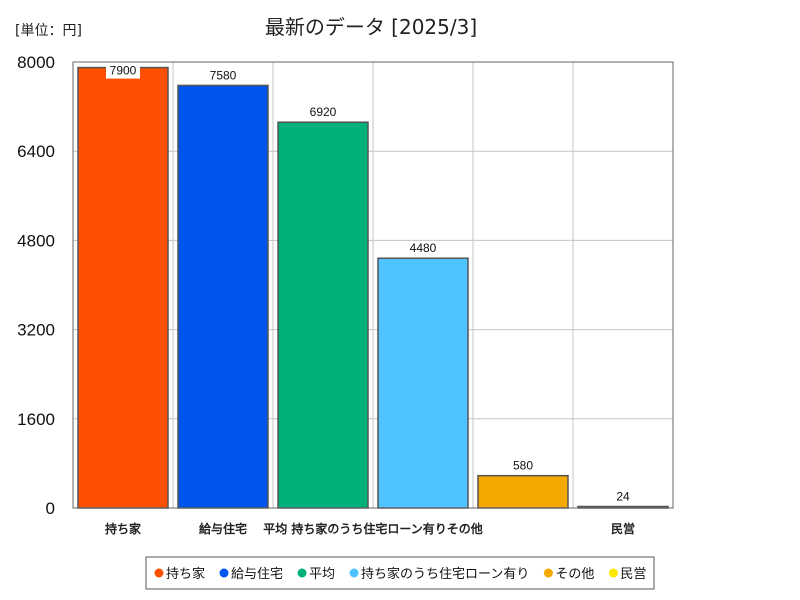  Describe the element at coordinates (123, 528) in the screenshot. I see `x-tick-label: 持ち家` at that location.